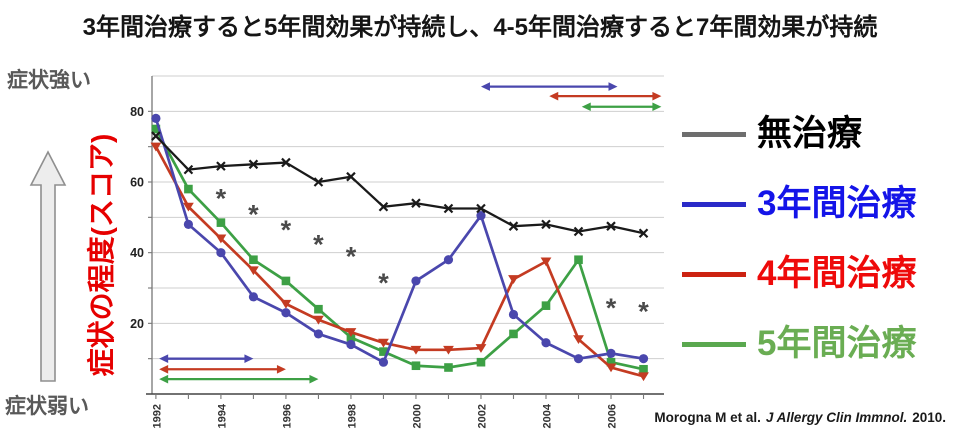  What do you see at coordinates (384, 415) in the screenshot?
I see `x-tick-labels: 1992 1994 1996 1998 2000 2002 2004 2006` at bounding box center [384, 415].